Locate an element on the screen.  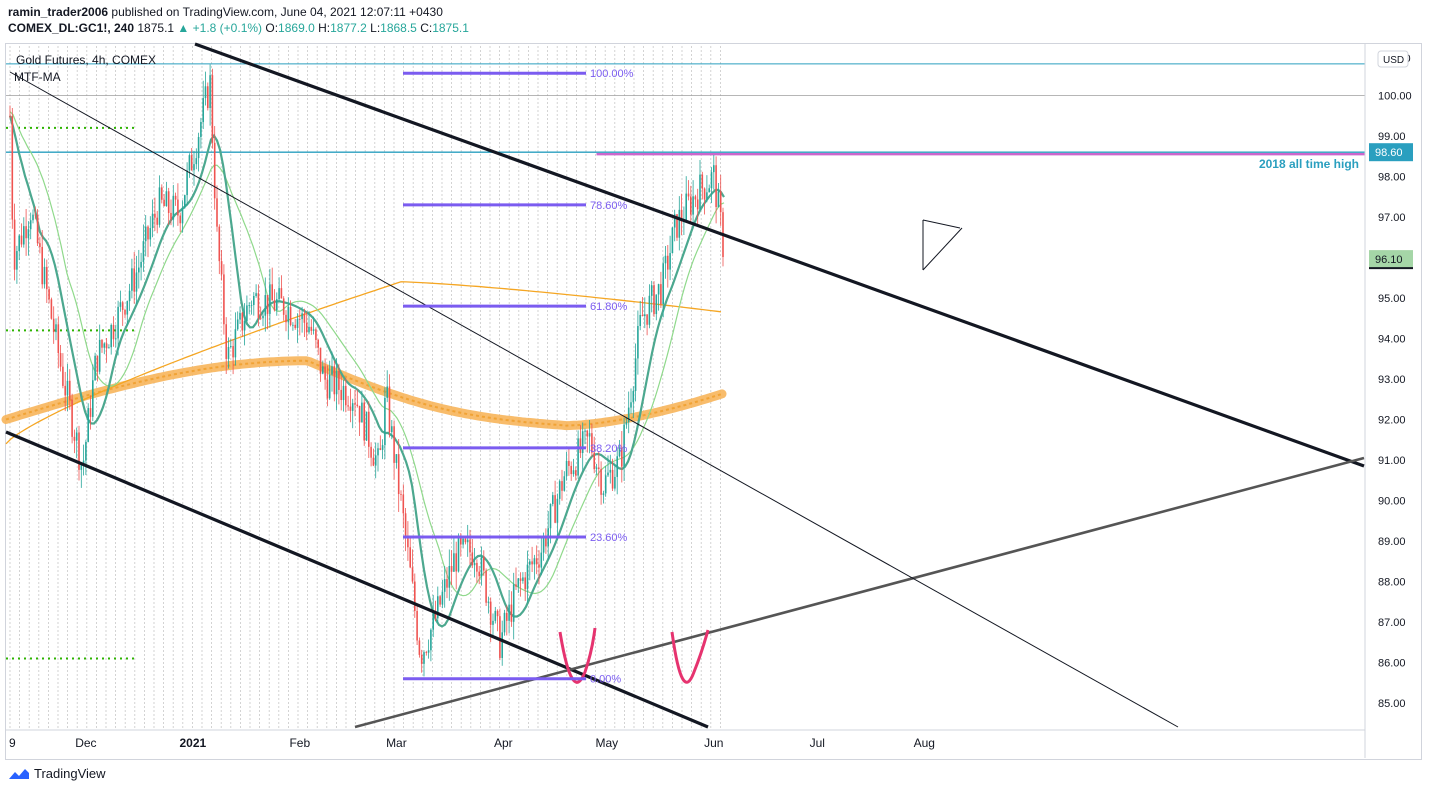
wedge-bottom-line is located at coordinates (942, 249).